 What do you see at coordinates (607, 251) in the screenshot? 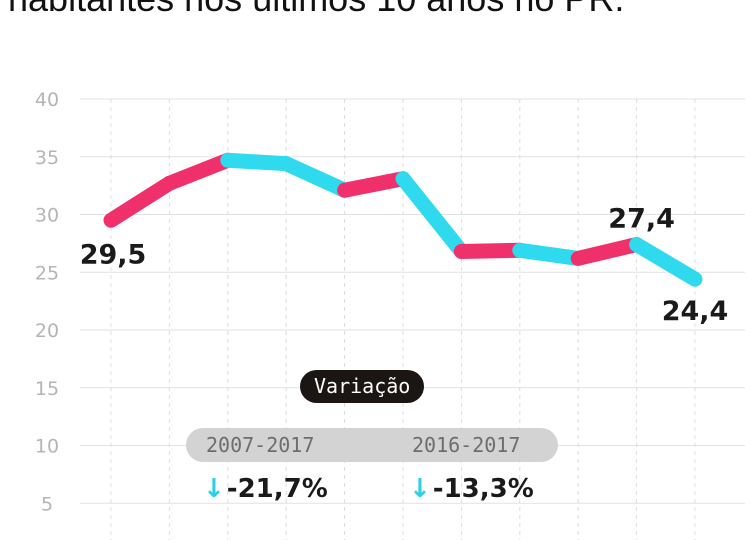
I see `segment-2015-2016` at bounding box center [607, 251].